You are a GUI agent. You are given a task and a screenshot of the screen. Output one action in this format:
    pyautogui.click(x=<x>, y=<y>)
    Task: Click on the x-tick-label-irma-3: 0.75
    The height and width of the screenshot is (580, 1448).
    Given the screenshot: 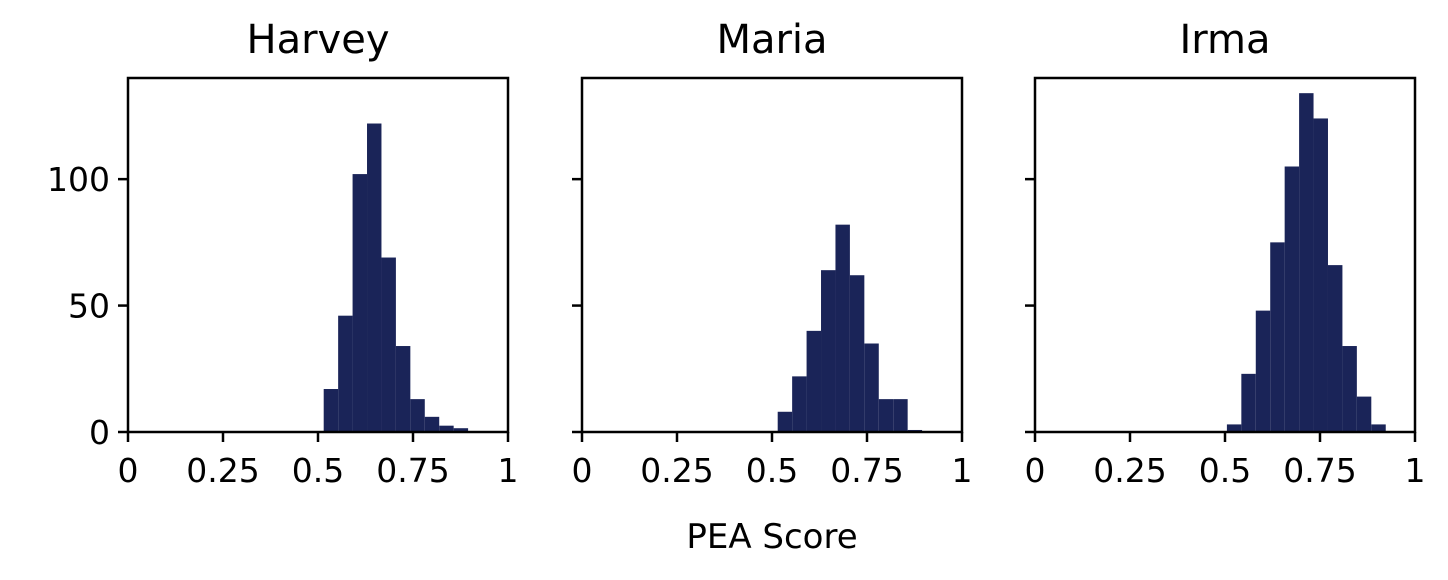 What is the action you would take?
    pyautogui.click(x=1319, y=470)
    